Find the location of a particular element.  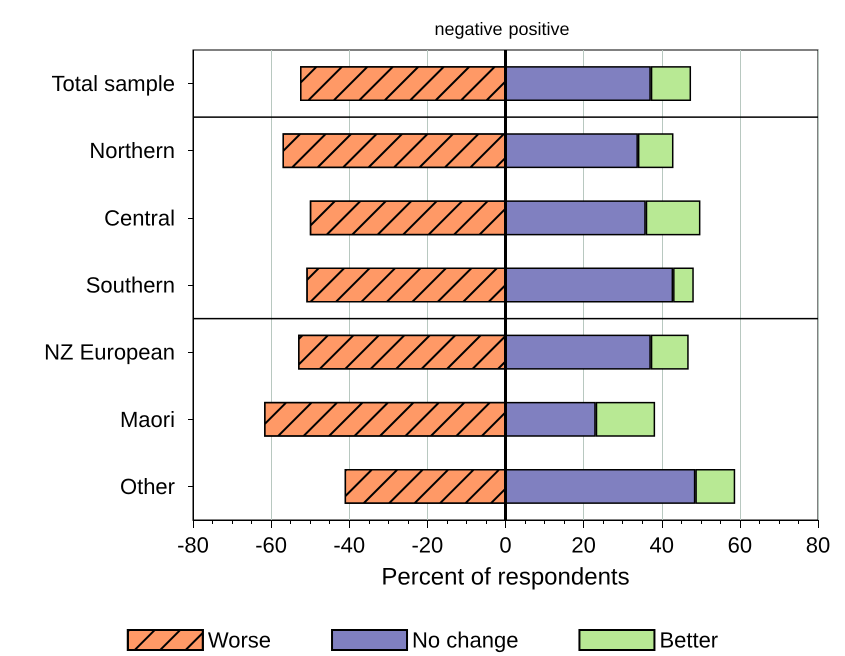

text: negative is located at coordinates (468, 29).